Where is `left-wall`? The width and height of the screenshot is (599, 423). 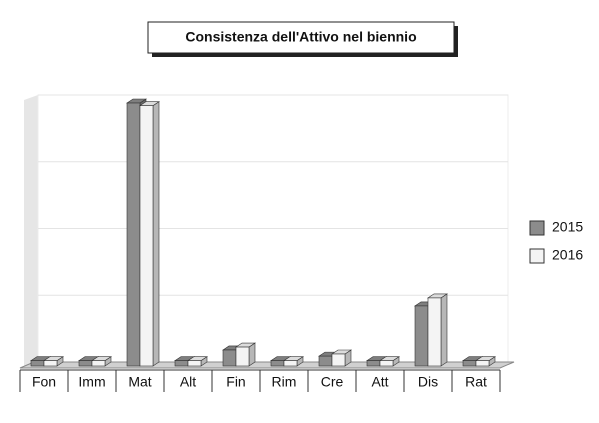 left-wall is located at coordinates (31, 231).